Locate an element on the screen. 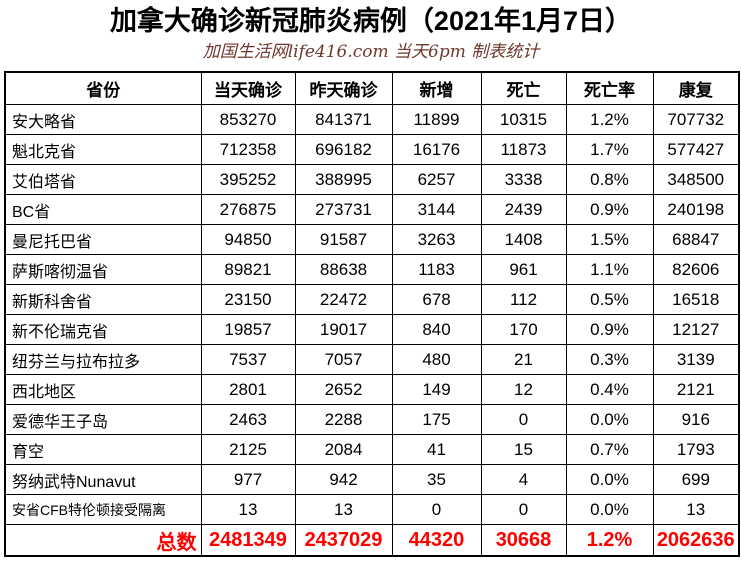  value-cell: 44320 is located at coordinates (436, 540).